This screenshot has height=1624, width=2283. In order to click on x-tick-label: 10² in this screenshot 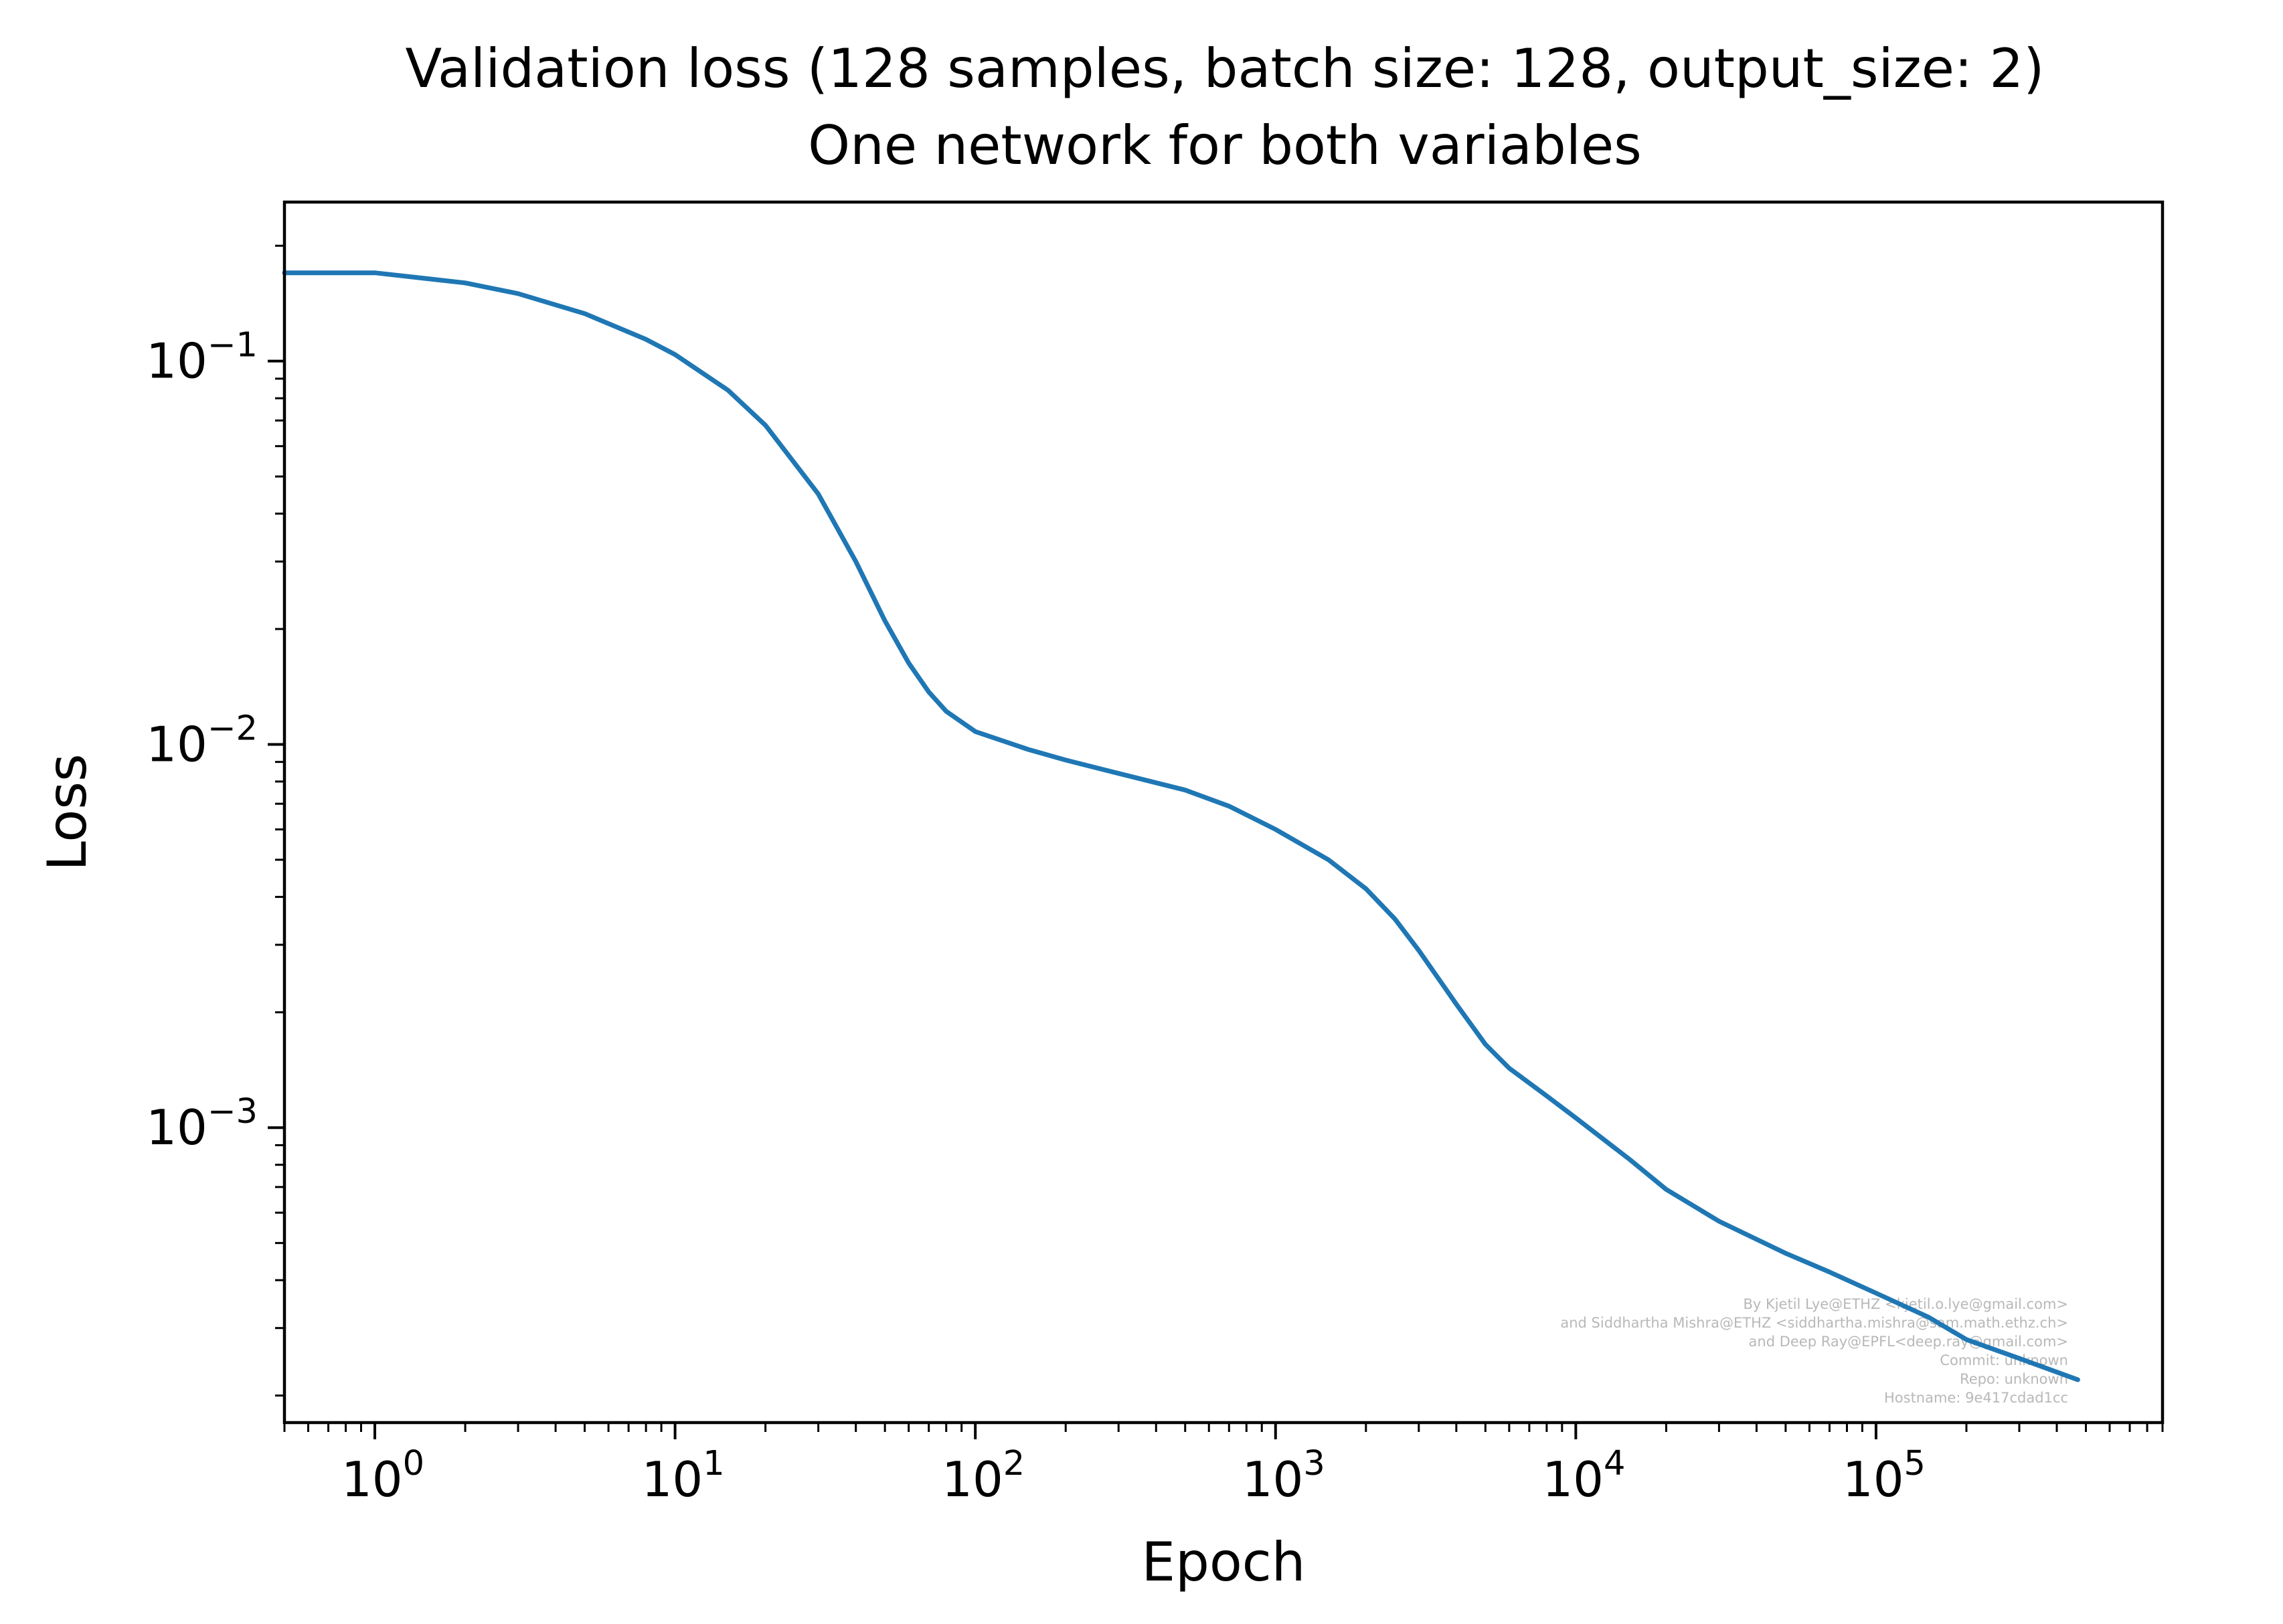, I will do `click(983, 1476)`.